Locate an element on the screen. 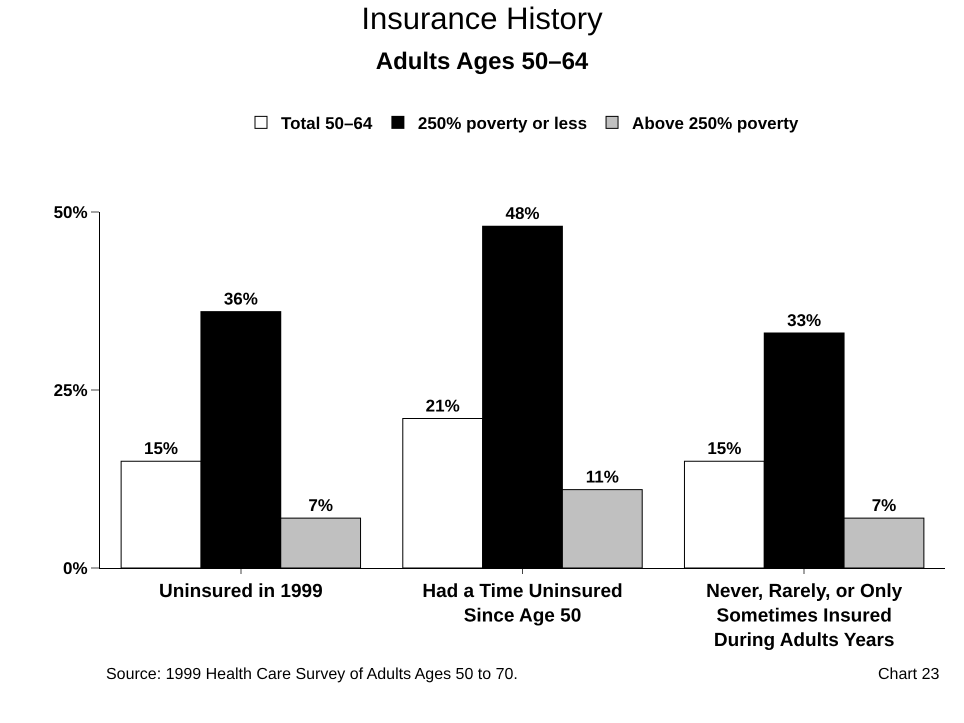 Image resolution: width=964 pixels, height=723 pixels. x-tick-label: Uninsured in 1999 is located at coordinates (240, 591).